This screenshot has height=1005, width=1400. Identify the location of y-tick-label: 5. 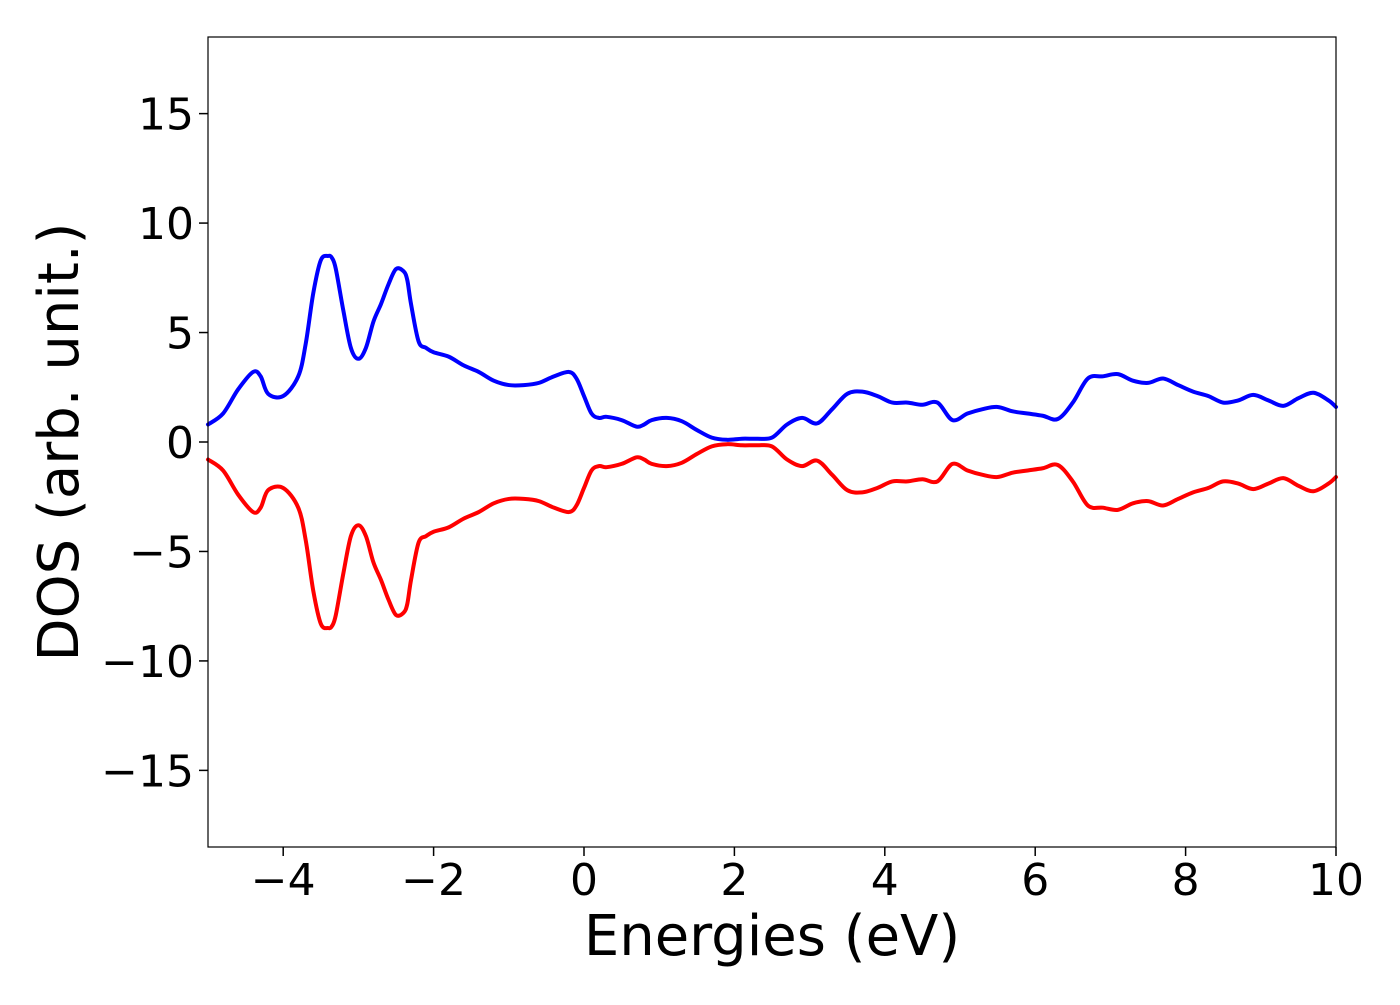
(180, 334).